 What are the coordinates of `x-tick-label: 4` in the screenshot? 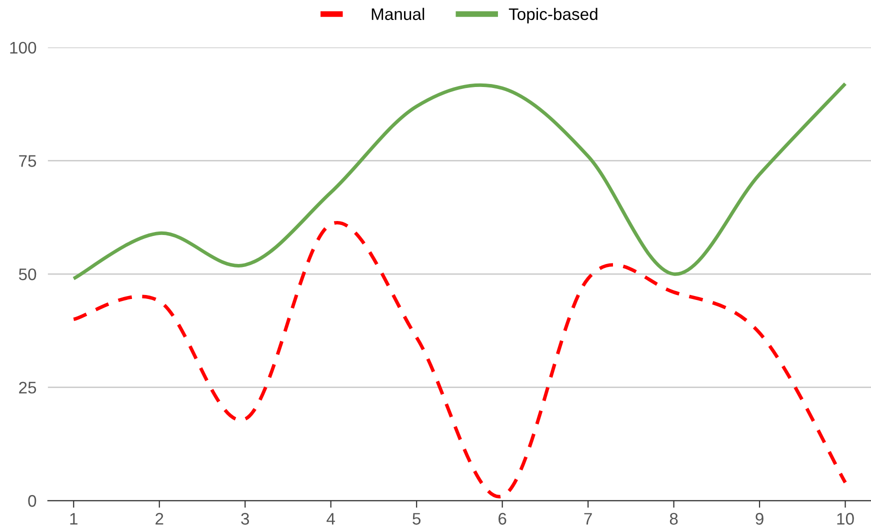 It's located at (330, 519).